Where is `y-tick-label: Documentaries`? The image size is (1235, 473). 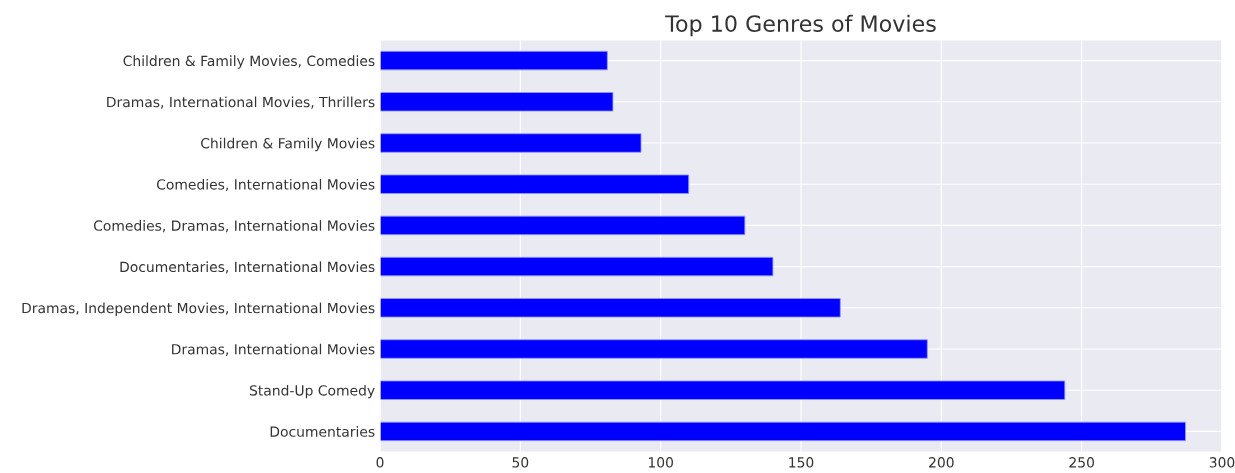 y-tick-label: Documentaries is located at coordinates (322, 431).